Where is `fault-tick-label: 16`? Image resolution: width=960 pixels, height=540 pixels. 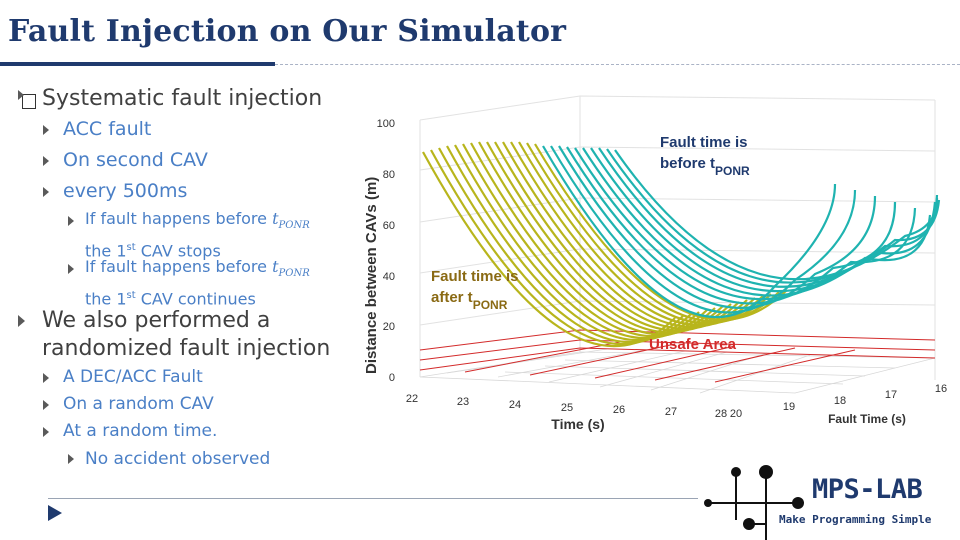
fault-tick-label: 16 is located at coordinates (941, 389).